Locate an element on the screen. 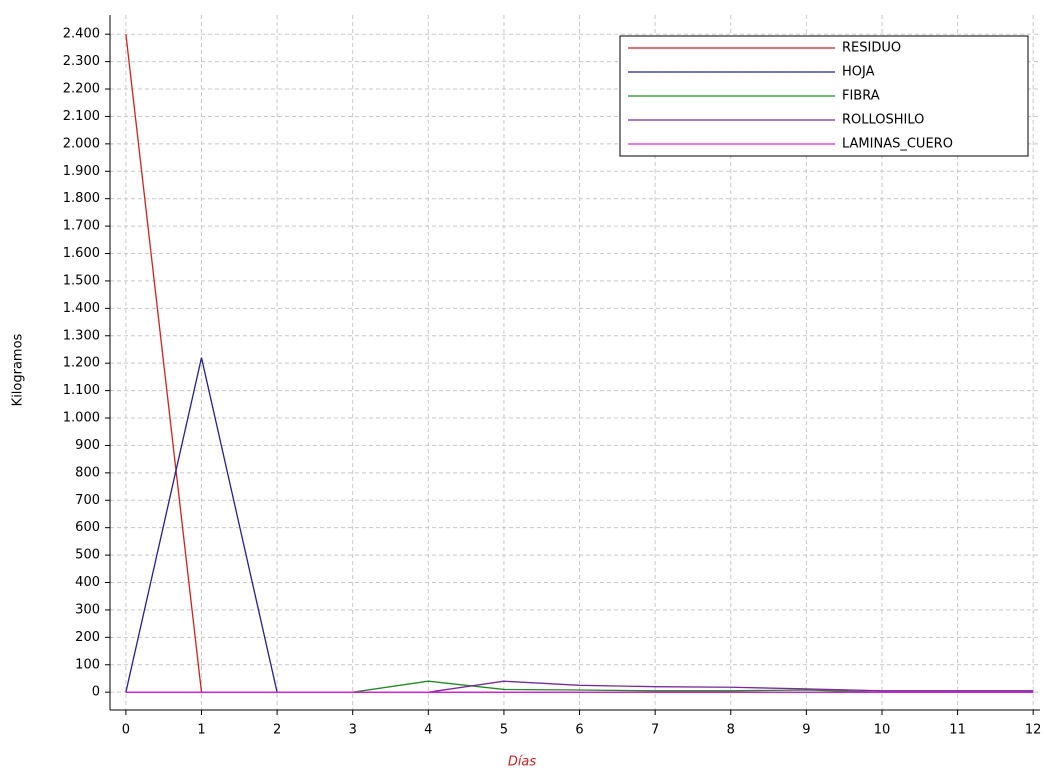 Image resolution: width=1044 pixels, height=772 pixels. y-tick-label: 1.900 is located at coordinates (81, 171).